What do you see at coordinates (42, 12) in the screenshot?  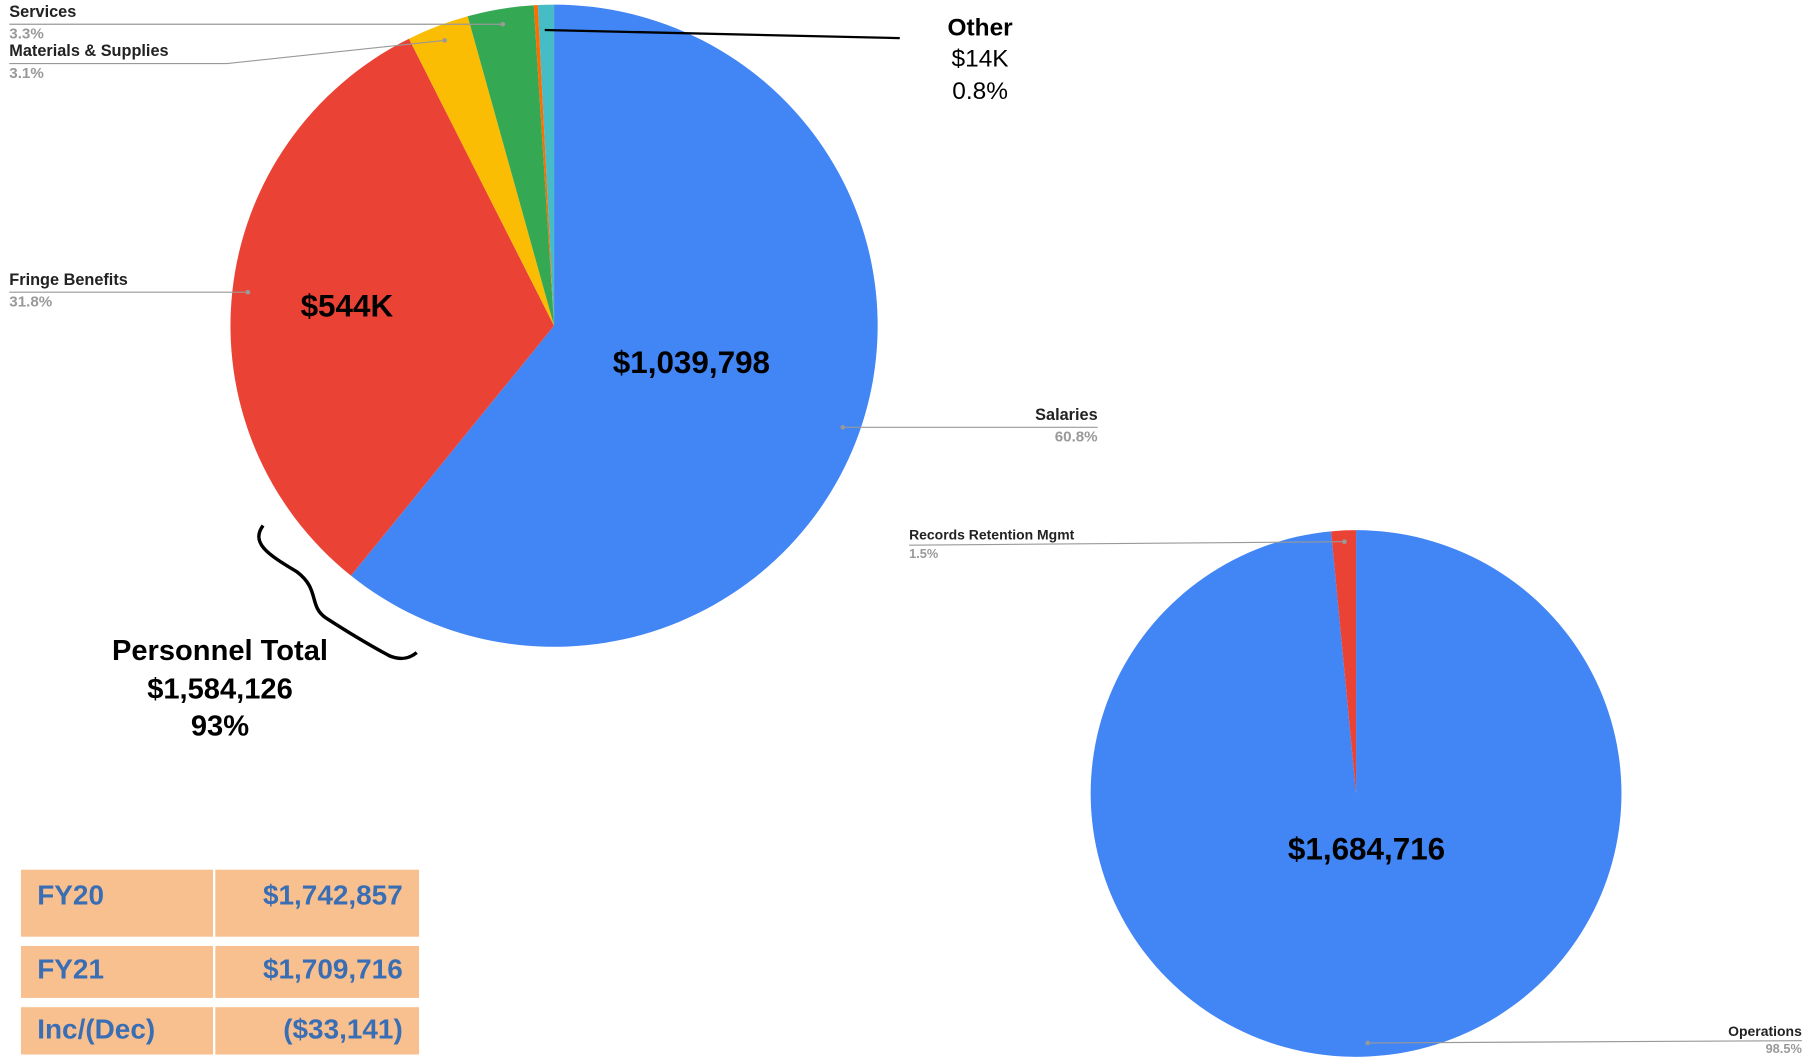 I see `slice-label: Services` at bounding box center [42, 12].